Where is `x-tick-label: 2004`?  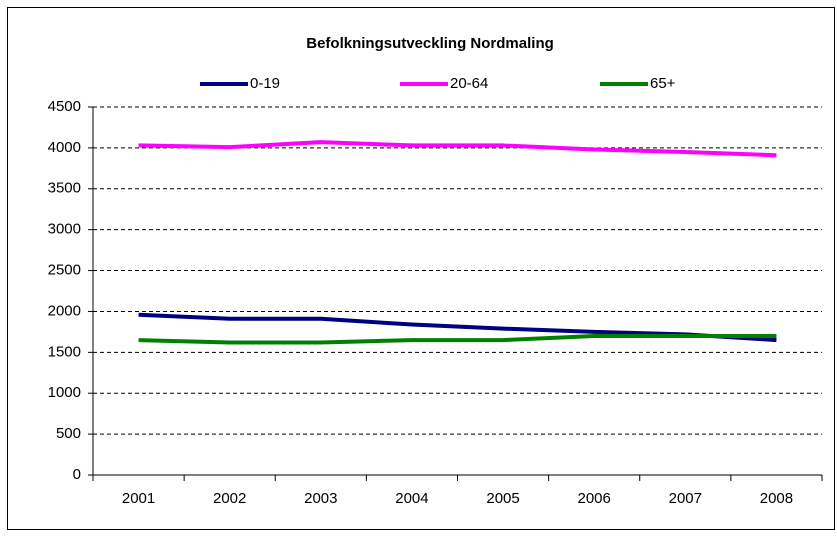
x-tick-label: 2004 is located at coordinates (411, 498).